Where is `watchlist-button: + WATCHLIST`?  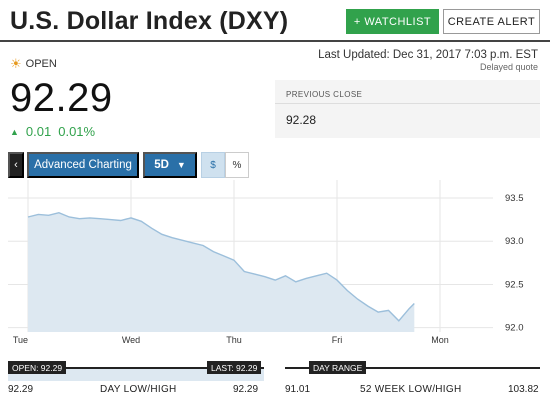
watchlist-button: + WATCHLIST is located at coordinates (392, 21).